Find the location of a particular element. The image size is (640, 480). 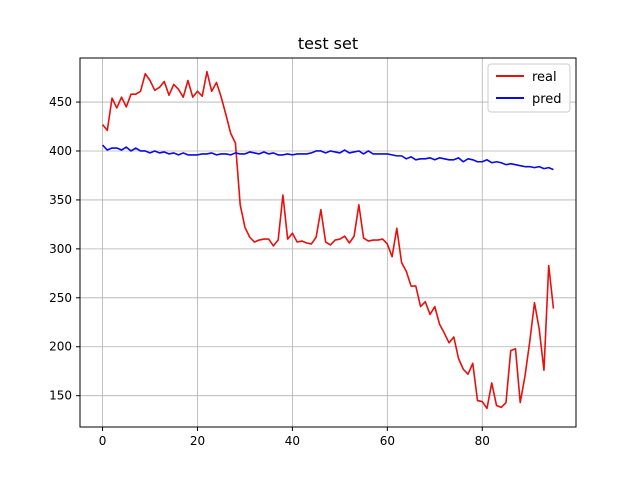

legend-label-real: real is located at coordinates (544, 77).